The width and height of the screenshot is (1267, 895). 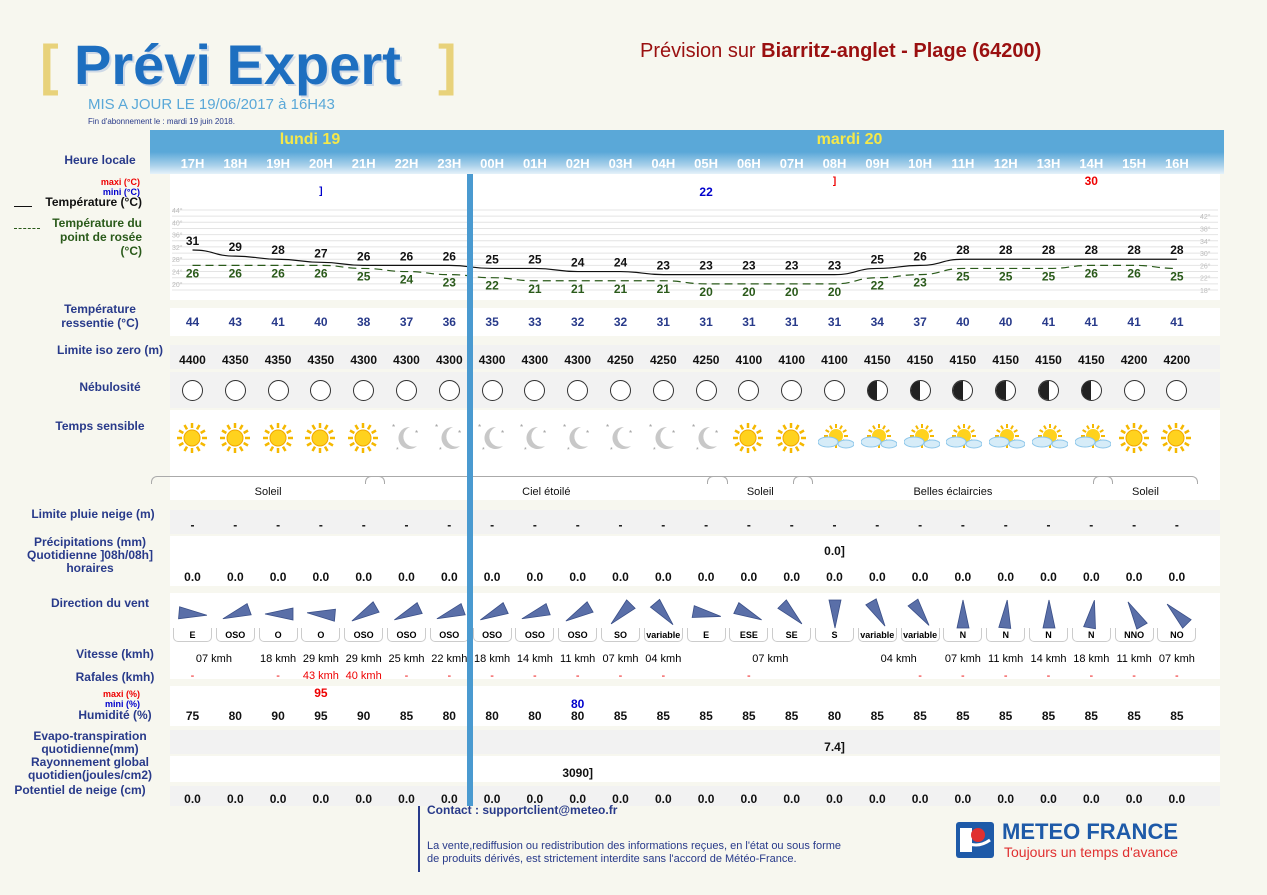 What do you see at coordinates (492, 259) in the screenshot?
I see `temperature-value: 25` at bounding box center [492, 259].